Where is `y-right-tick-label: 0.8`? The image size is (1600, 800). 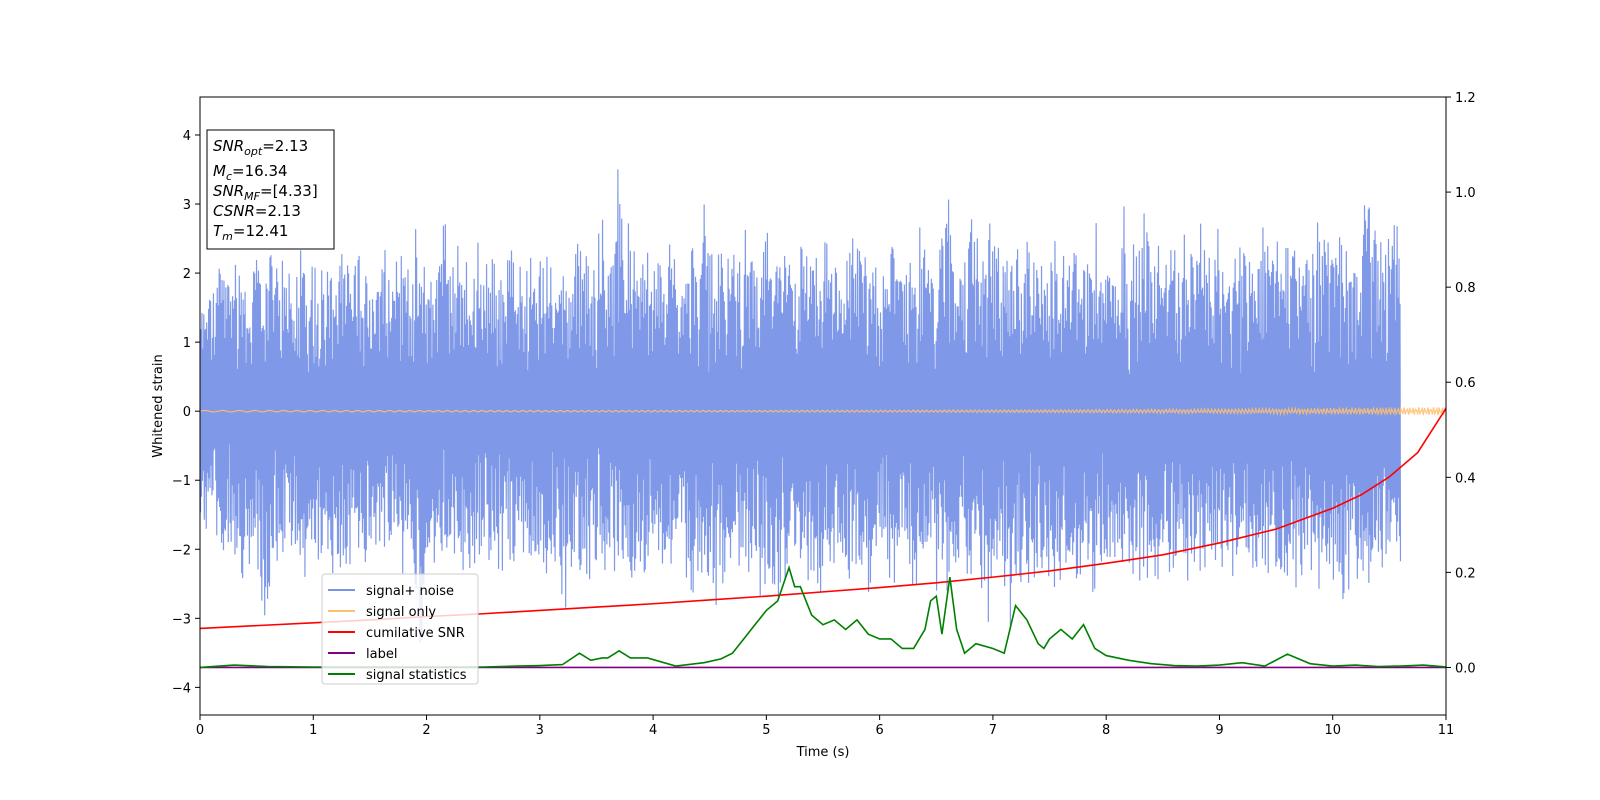
y-right-tick-label: 0.8 is located at coordinates (1465, 288).